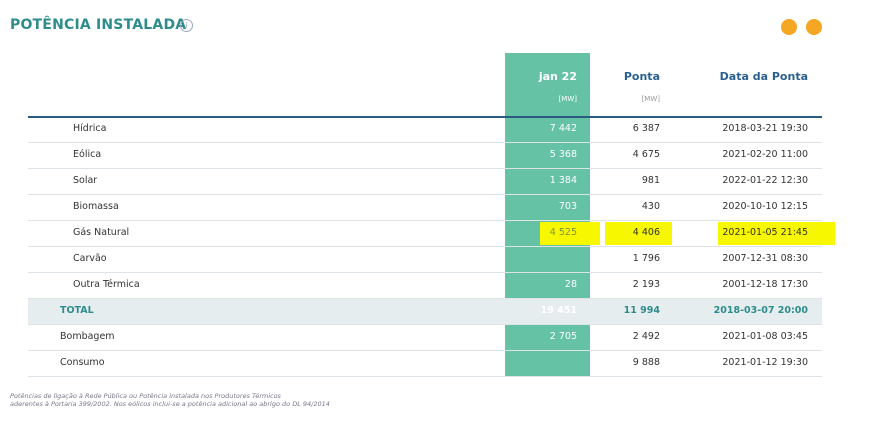 The width and height of the screenshot is (880, 438). What do you see at coordinates (646, 128) in the screenshot?
I see `cell-peak: 6 387` at bounding box center [646, 128].